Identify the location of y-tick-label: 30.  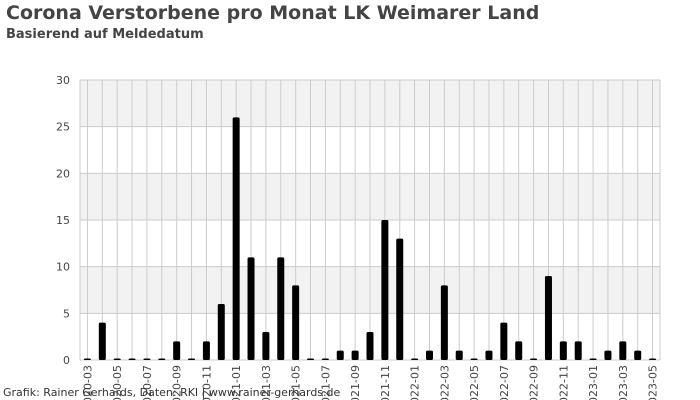
(63, 80).